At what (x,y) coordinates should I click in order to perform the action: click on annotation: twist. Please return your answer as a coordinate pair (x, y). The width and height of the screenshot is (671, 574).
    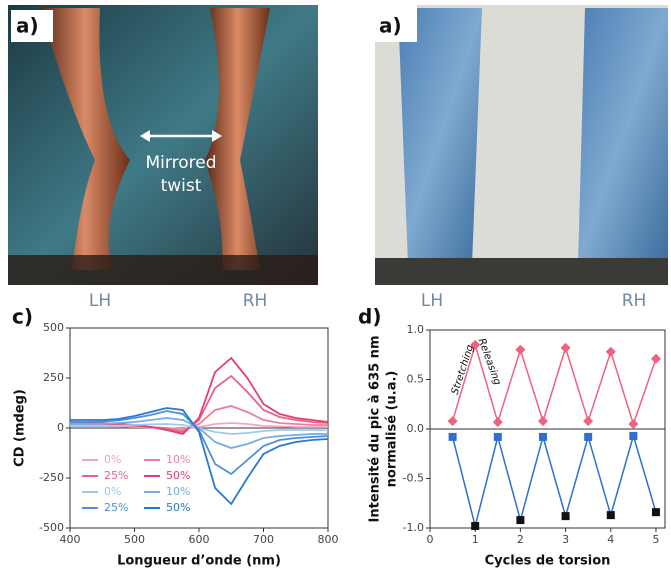
    Looking at the image, I should click on (181, 186).